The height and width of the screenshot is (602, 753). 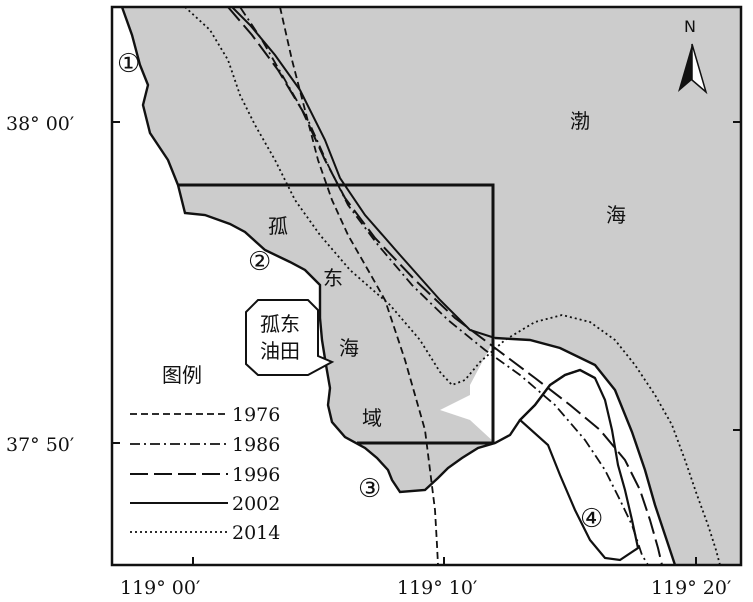 I want to click on north-arrow-icon, so click(x=693, y=69).